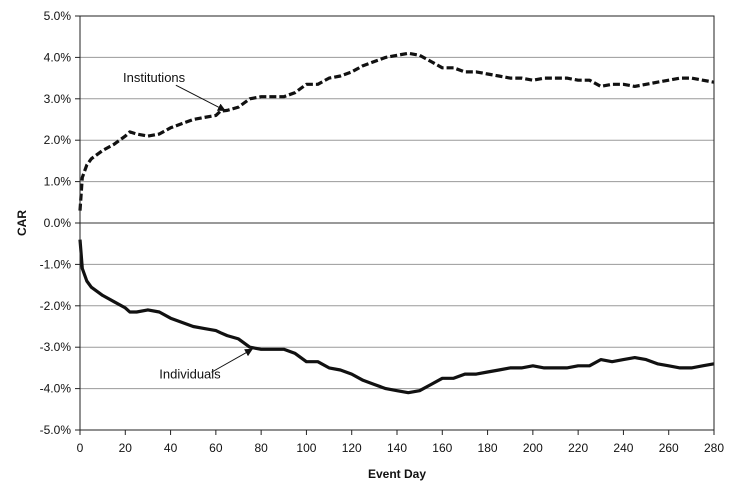 The width and height of the screenshot is (750, 491). I want to click on annotation-label-individuals: Individuals, so click(190, 373).